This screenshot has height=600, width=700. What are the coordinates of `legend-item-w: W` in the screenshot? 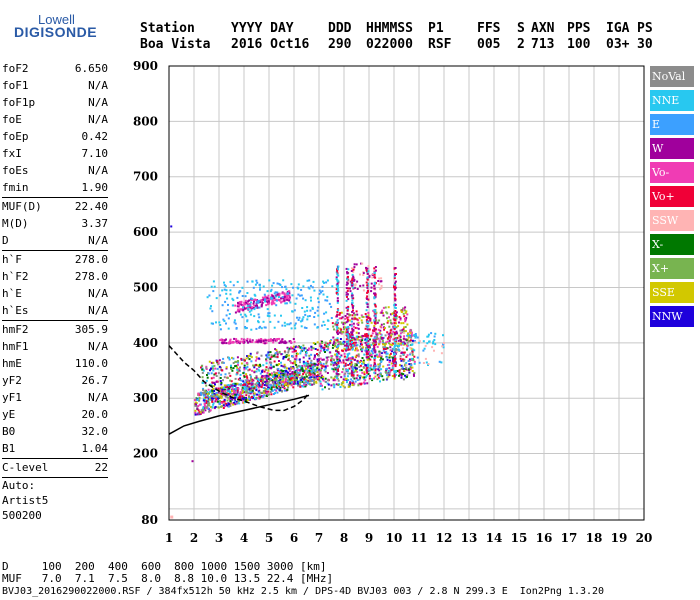 It's located at (672, 148).